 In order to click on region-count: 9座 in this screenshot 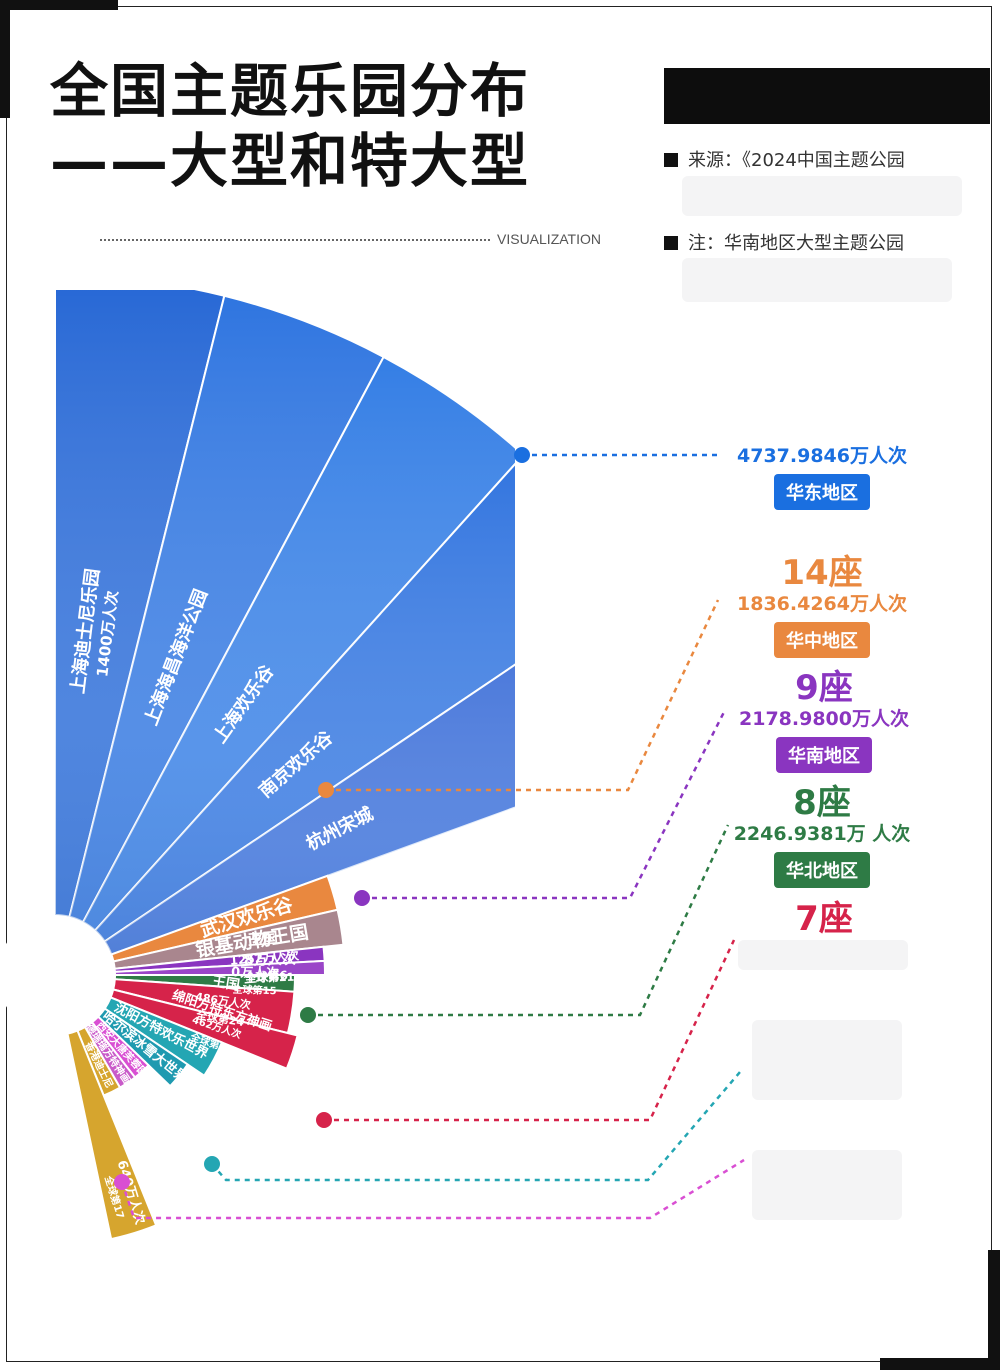, I will do `click(824, 688)`.